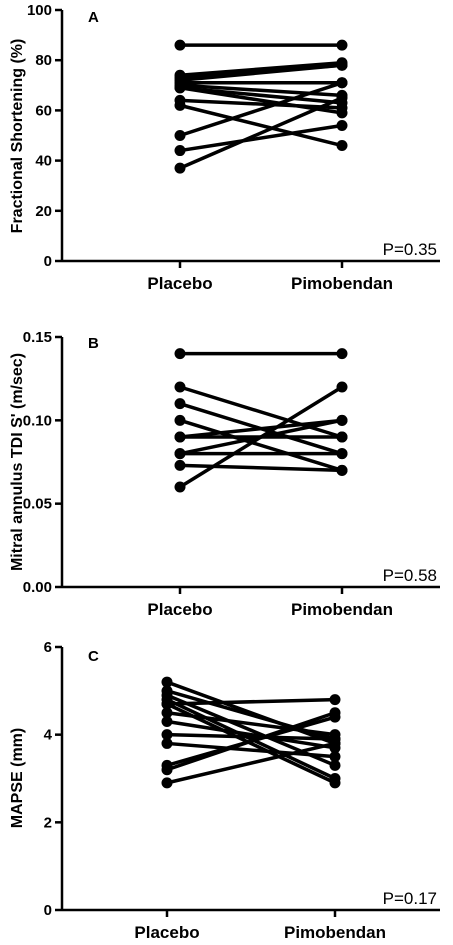 The image size is (453, 945). I want to click on p-value-label: P=0.35, so click(410, 249).